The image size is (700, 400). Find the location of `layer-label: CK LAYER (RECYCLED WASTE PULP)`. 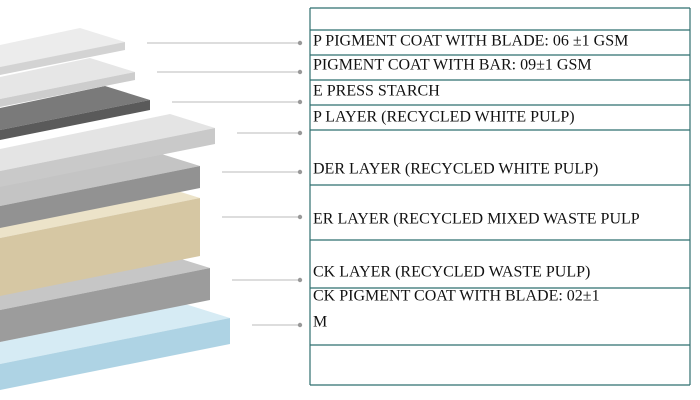

layer-label: CK LAYER (RECYCLED WASTE PULP) is located at coordinates (451, 272).